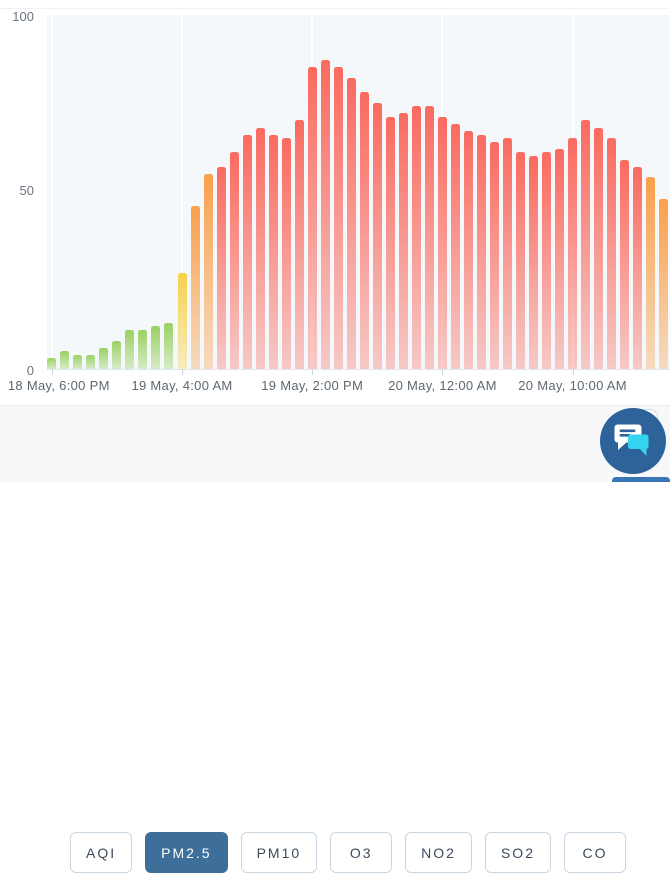 The image size is (670, 873). I want to click on x-tick-label: 20 May, 10:00 AM, so click(572, 385).